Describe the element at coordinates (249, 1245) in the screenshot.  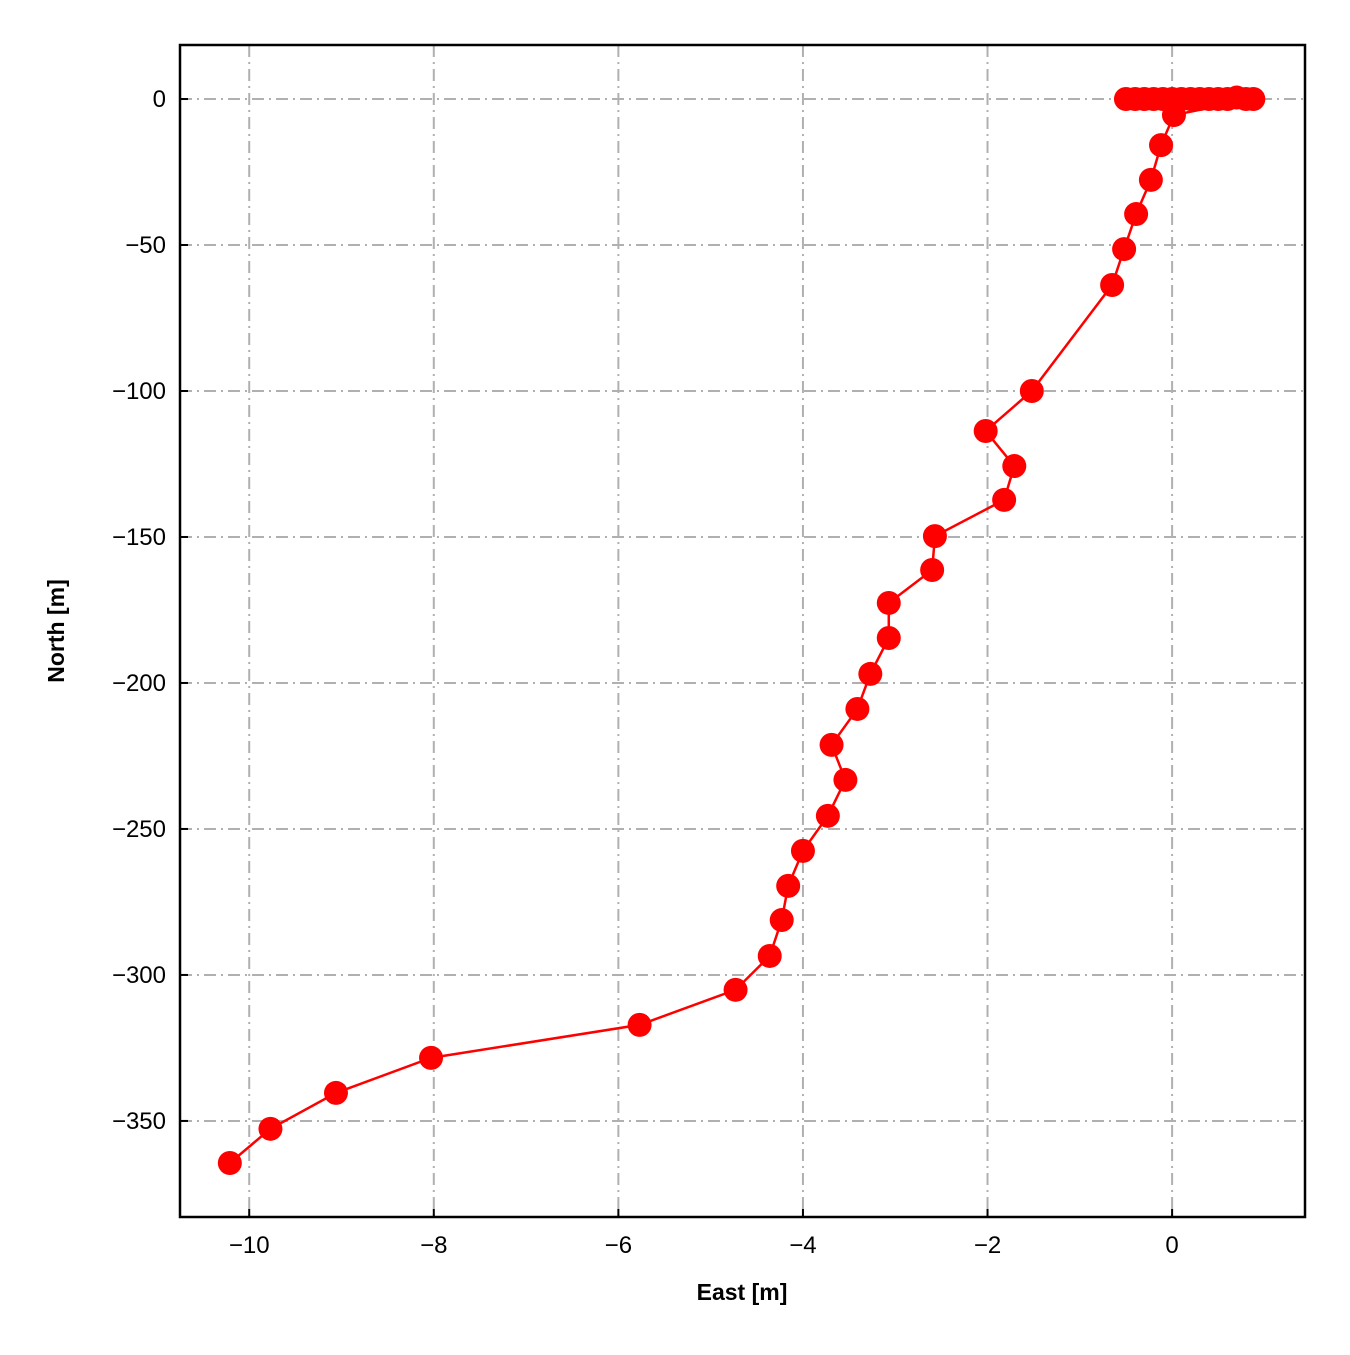
I see `x-tick-label: −10` at that location.